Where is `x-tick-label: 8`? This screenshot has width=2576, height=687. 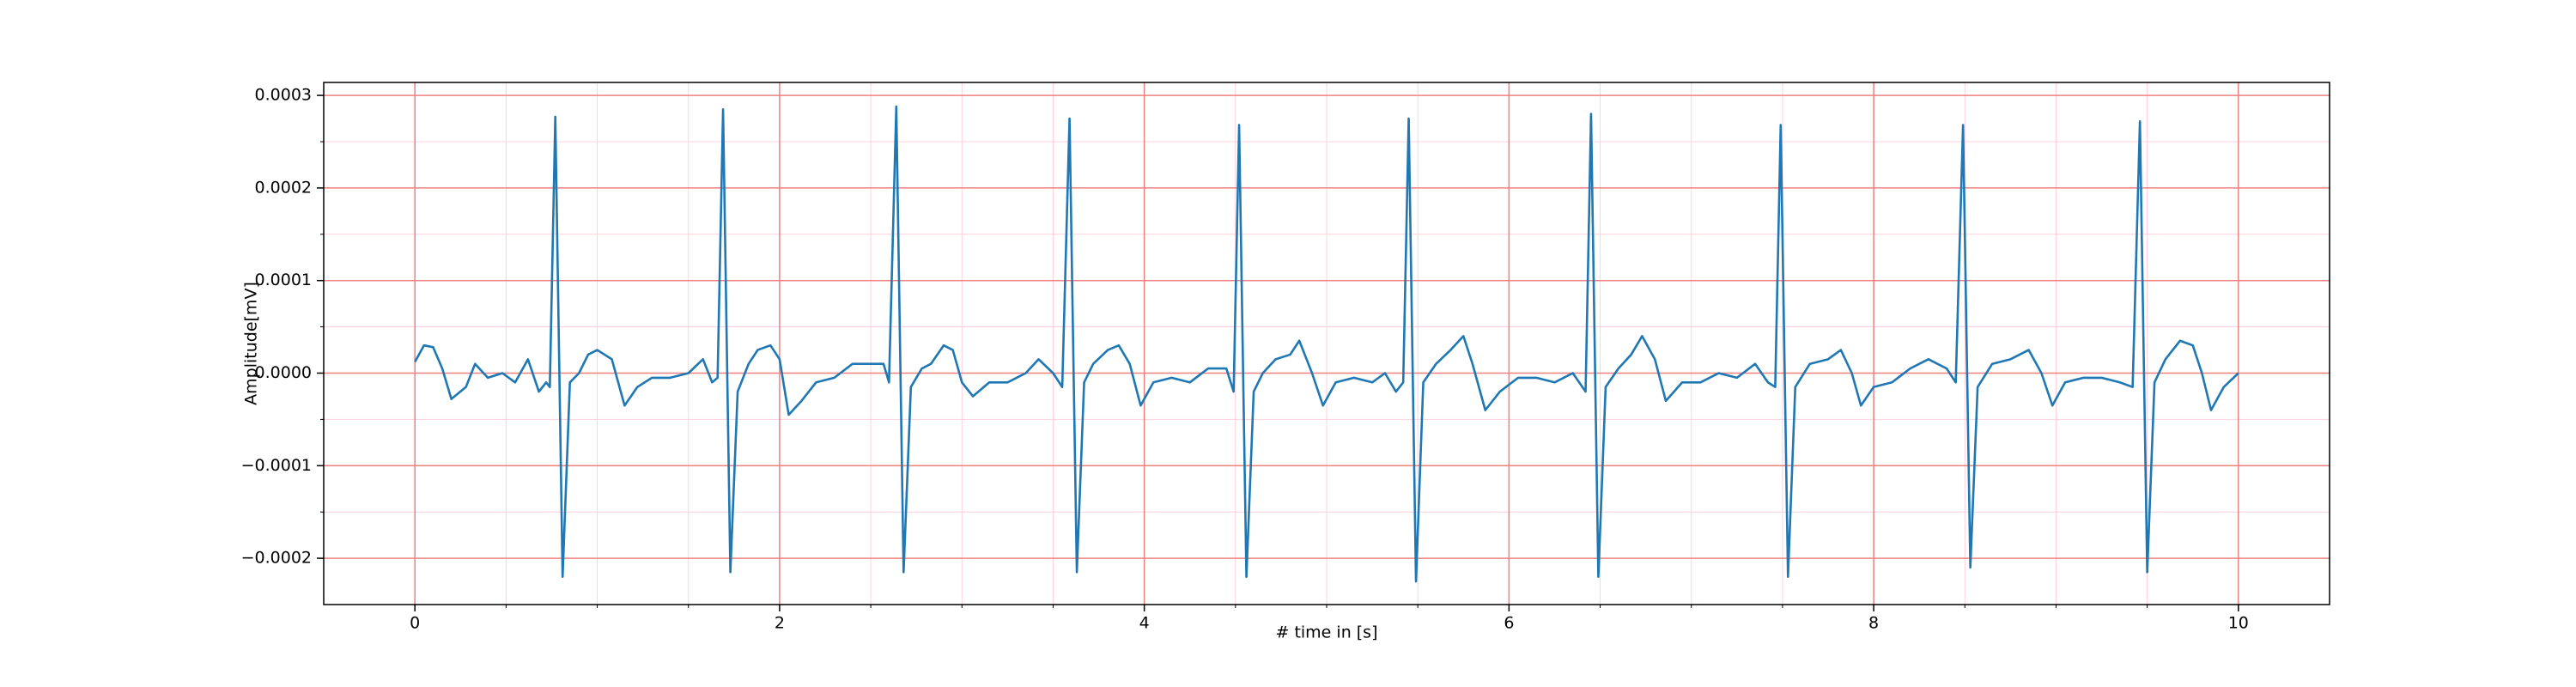 x-tick-label: 8 is located at coordinates (1873, 623).